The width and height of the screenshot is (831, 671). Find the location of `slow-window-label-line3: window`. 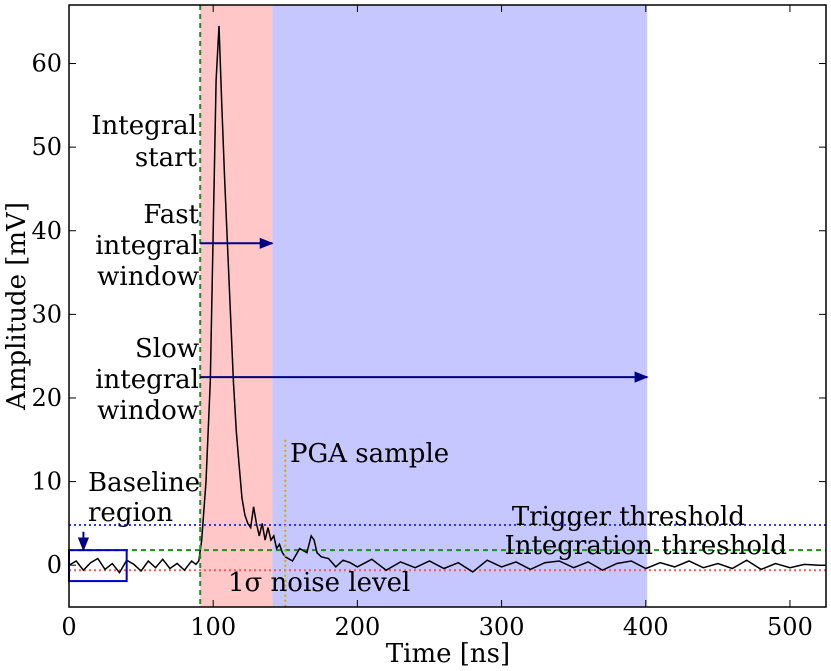

slow-window-label-line3: window is located at coordinates (148, 411).